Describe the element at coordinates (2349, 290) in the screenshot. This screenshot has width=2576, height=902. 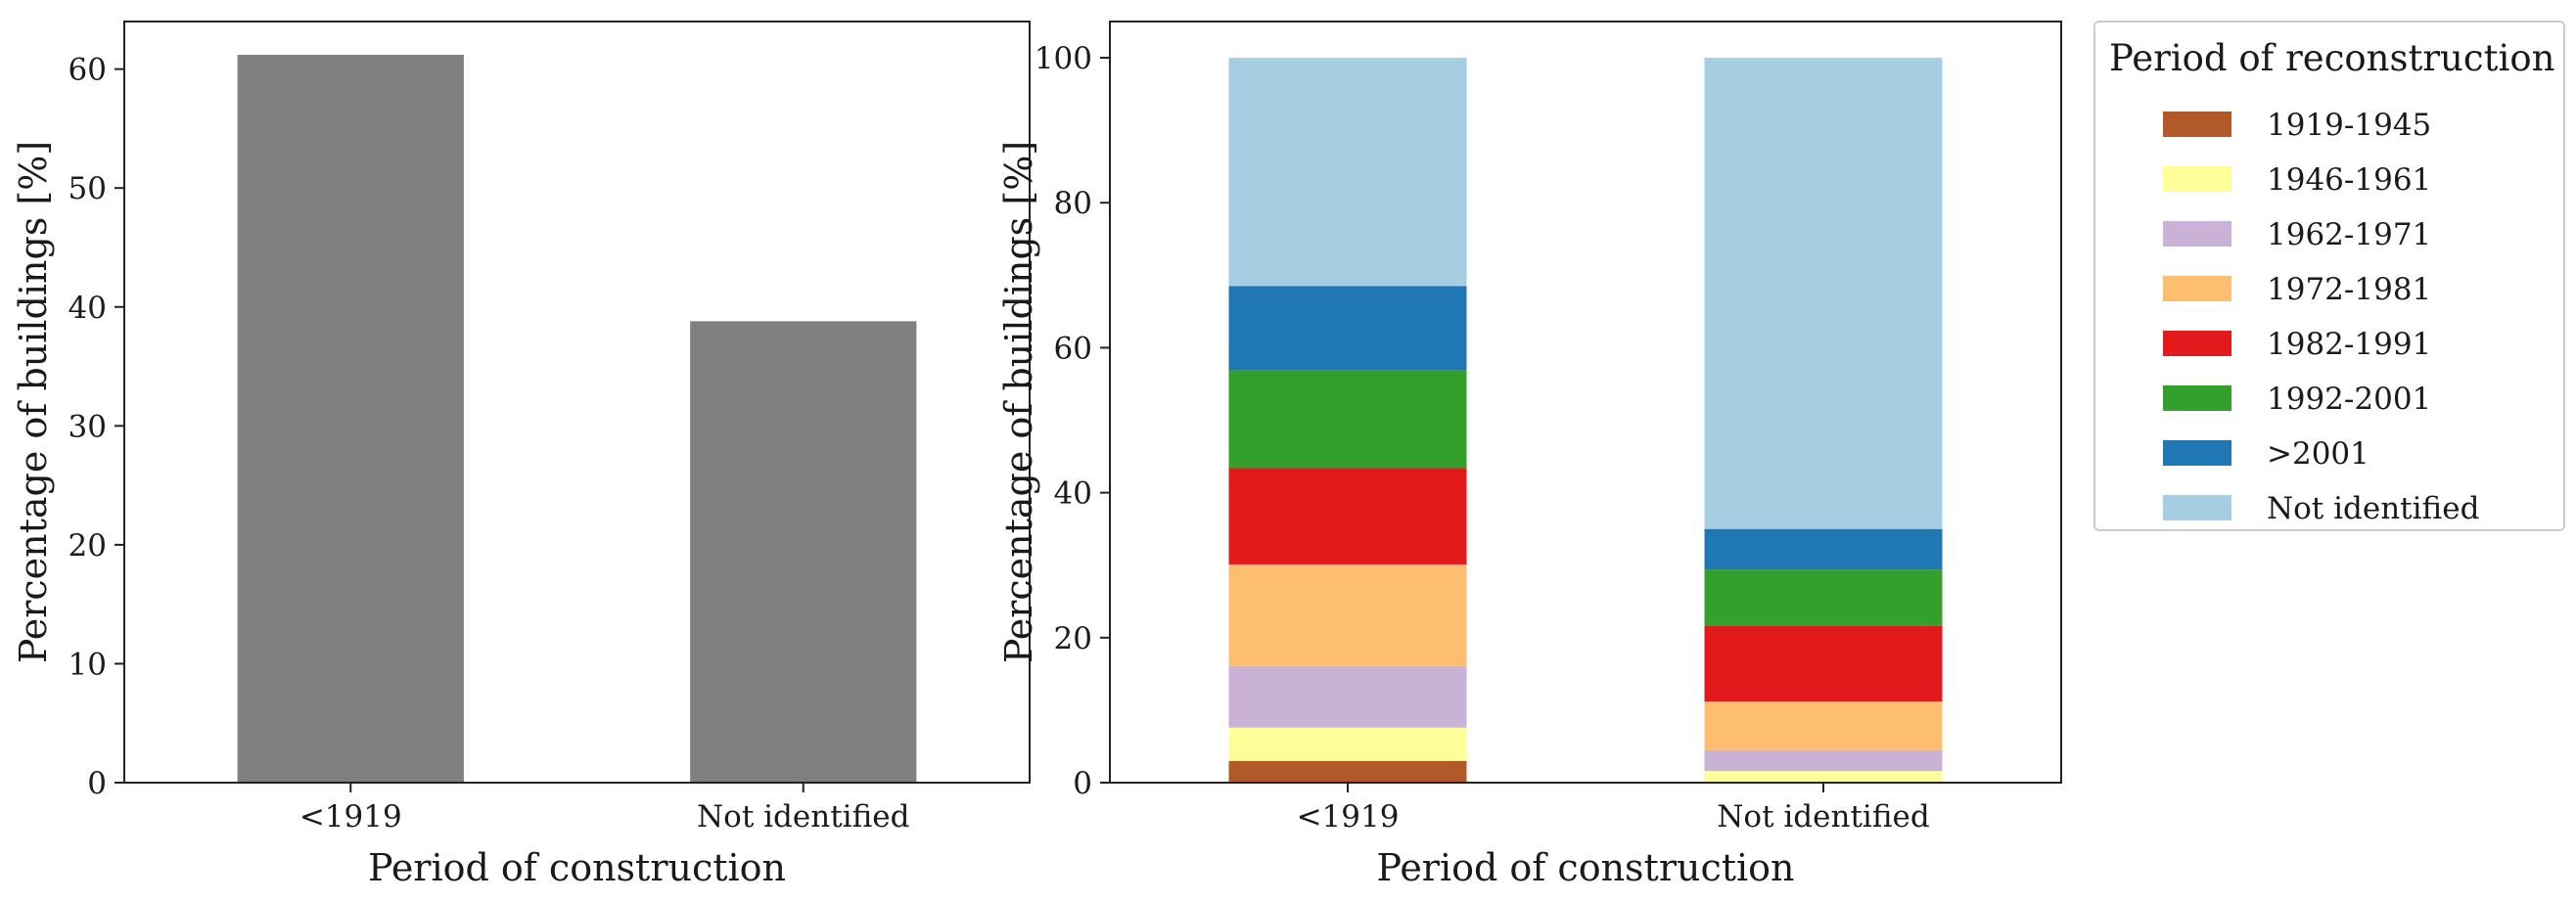
I see `legend-label-1972-1981: 1972-1981` at that location.